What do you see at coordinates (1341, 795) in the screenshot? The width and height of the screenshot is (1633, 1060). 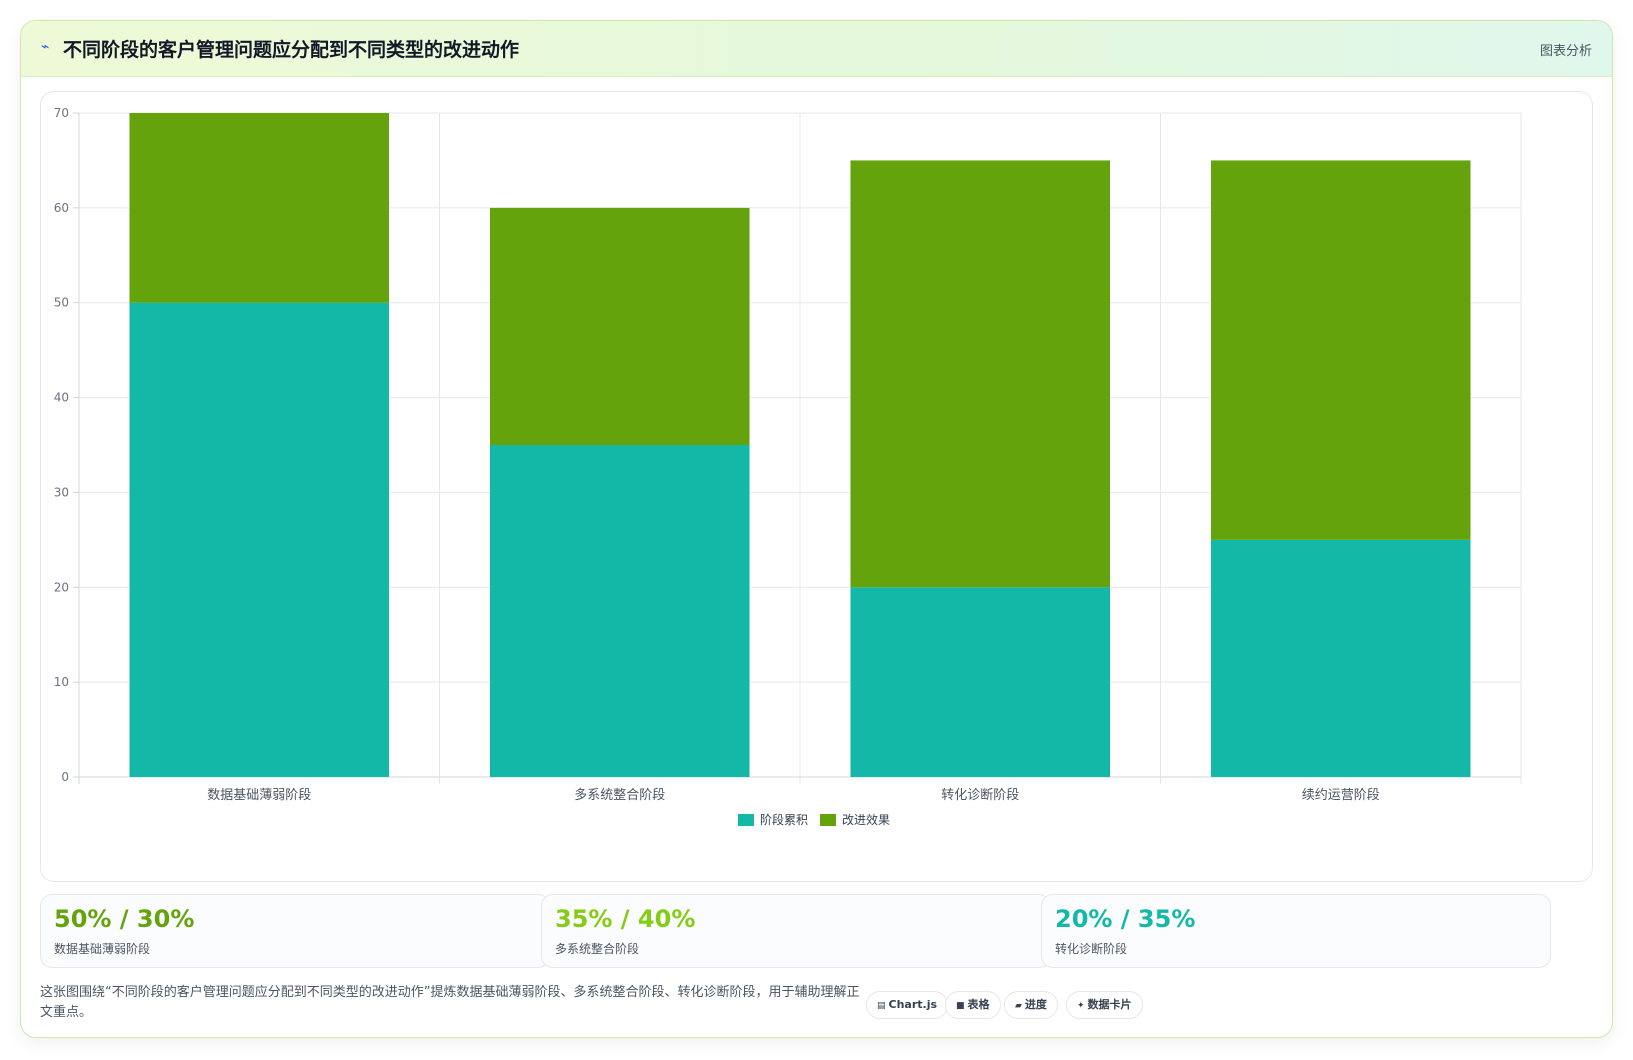 I see `x-tick-label: 续约运营阶段` at bounding box center [1341, 795].